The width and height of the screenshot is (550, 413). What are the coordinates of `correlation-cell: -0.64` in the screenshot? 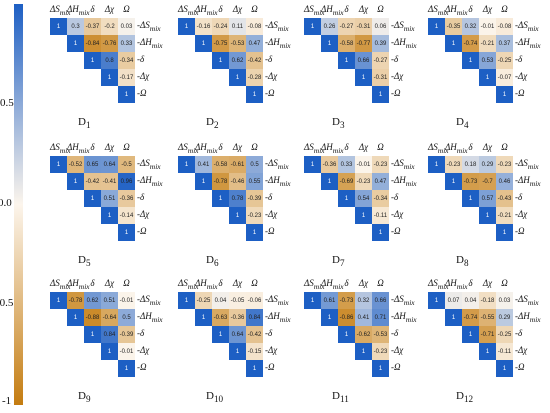 It's located at (109, 317).